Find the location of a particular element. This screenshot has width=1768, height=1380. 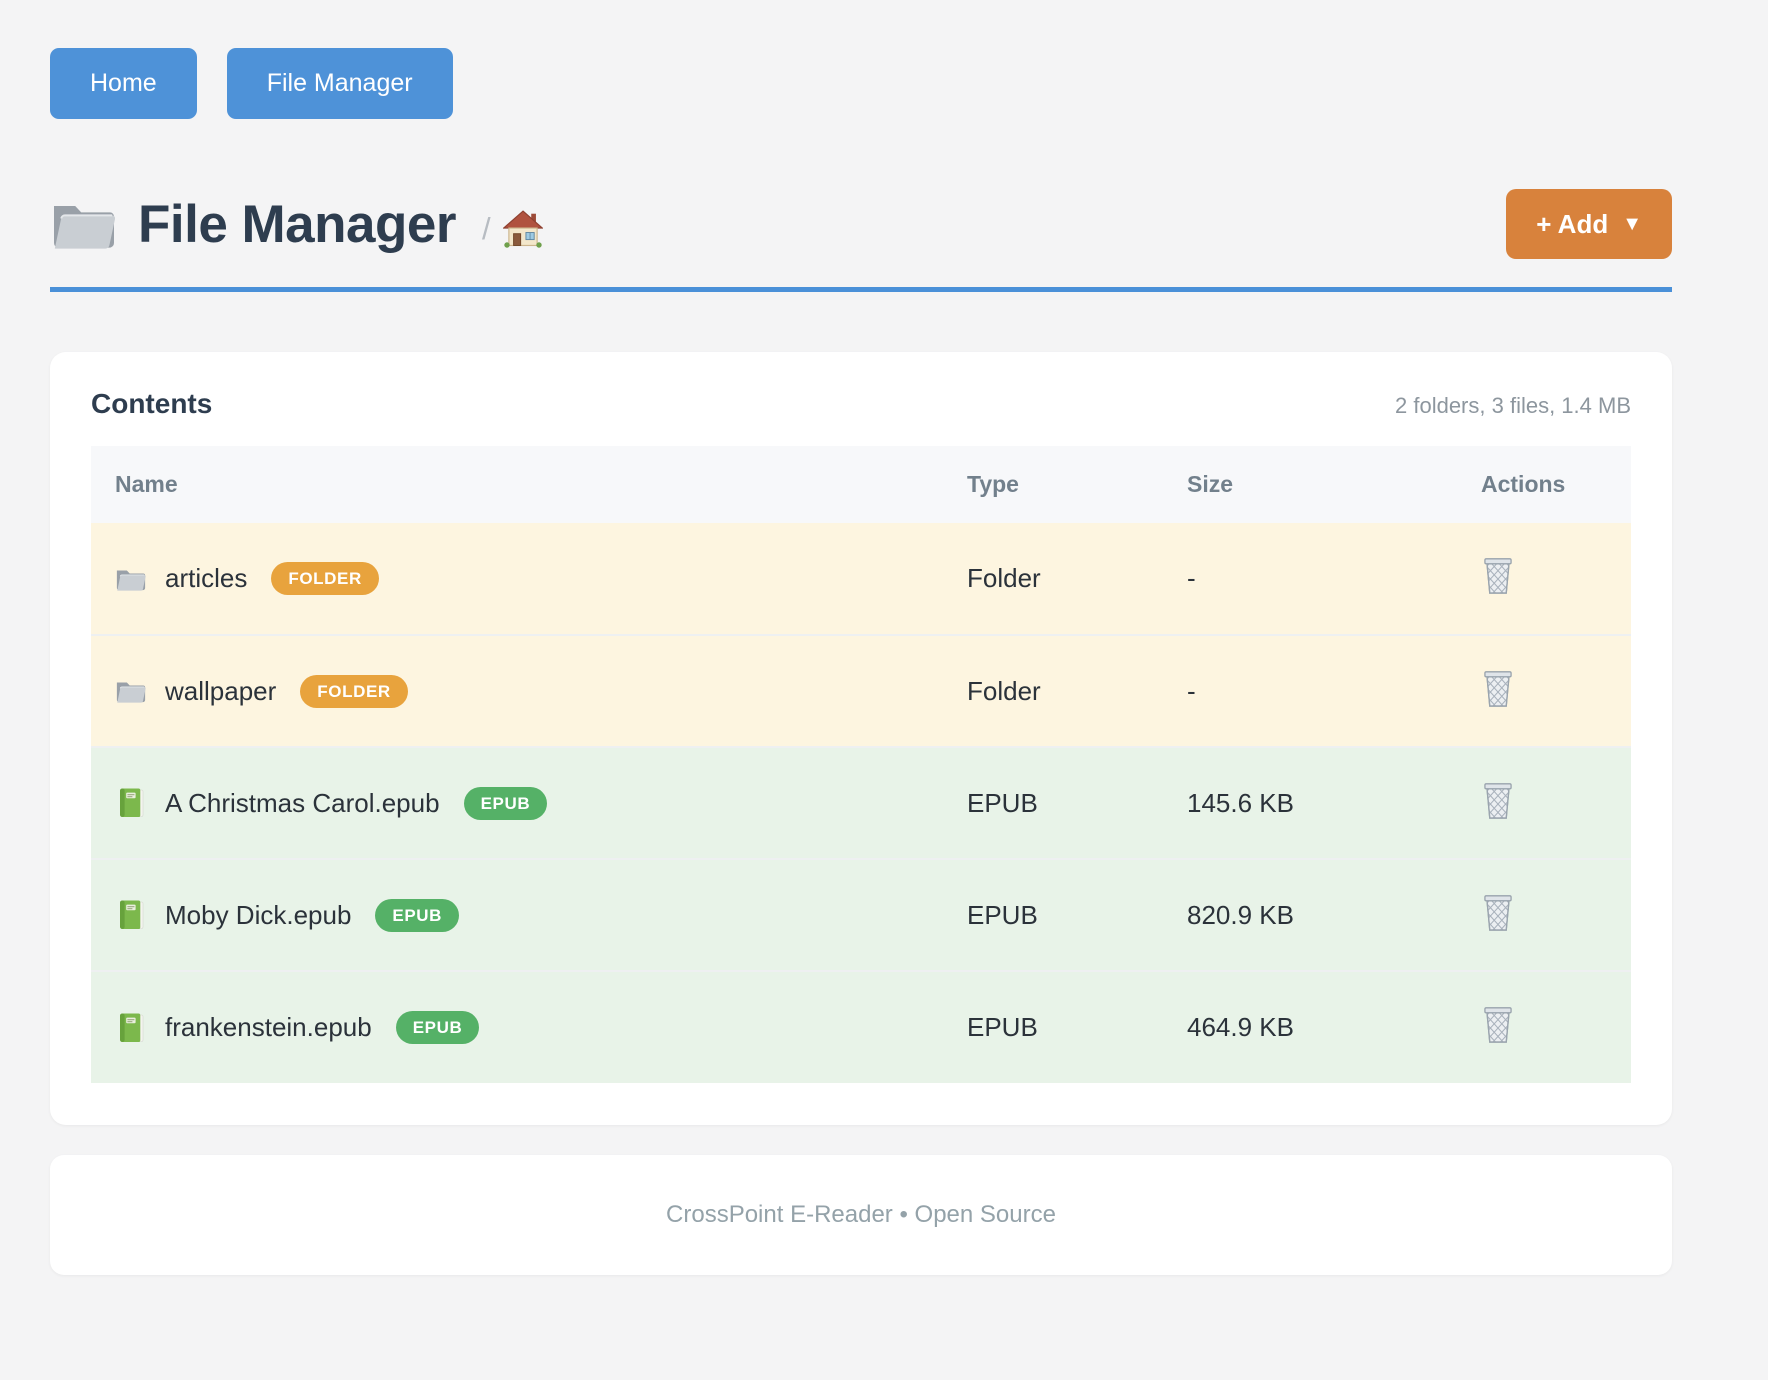

table-header-row: Name Type Size Actions is located at coordinates (861, 484).